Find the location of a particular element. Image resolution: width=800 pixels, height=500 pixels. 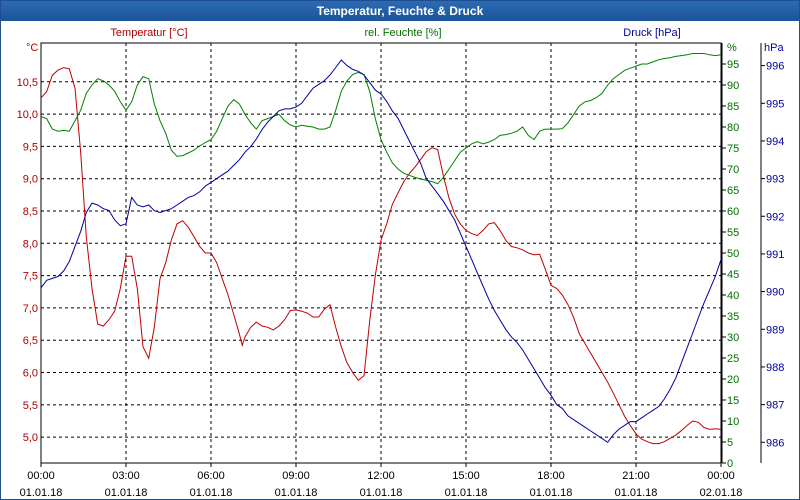

y-tick-label-pressure: 989 is located at coordinates (775, 330).